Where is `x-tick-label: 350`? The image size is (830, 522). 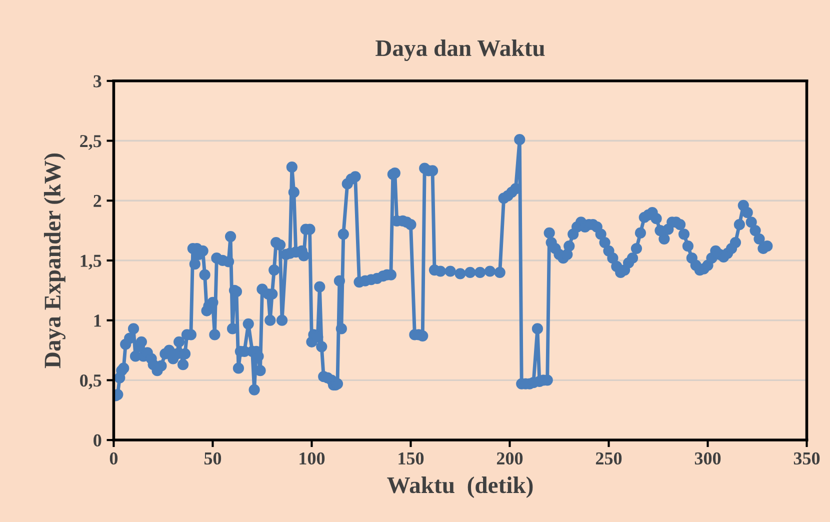 x-tick-label: 350 is located at coordinates (807, 458).